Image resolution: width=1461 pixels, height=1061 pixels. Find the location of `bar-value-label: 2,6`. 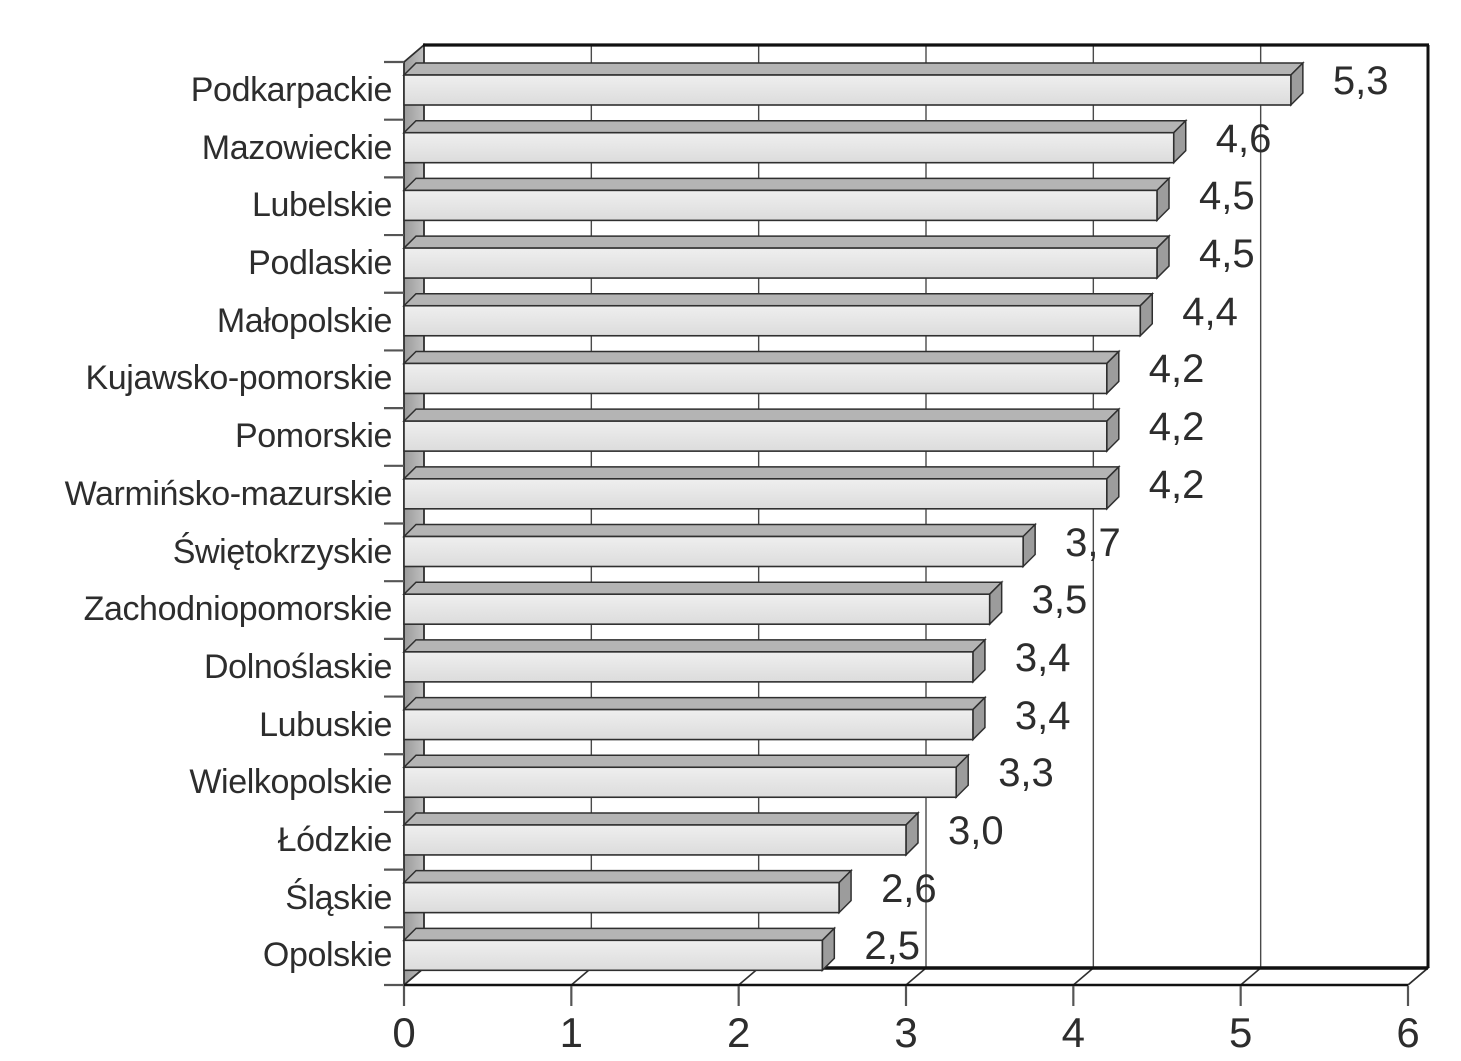

bar-value-label: 2,6 is located at coordinates (909, 888).